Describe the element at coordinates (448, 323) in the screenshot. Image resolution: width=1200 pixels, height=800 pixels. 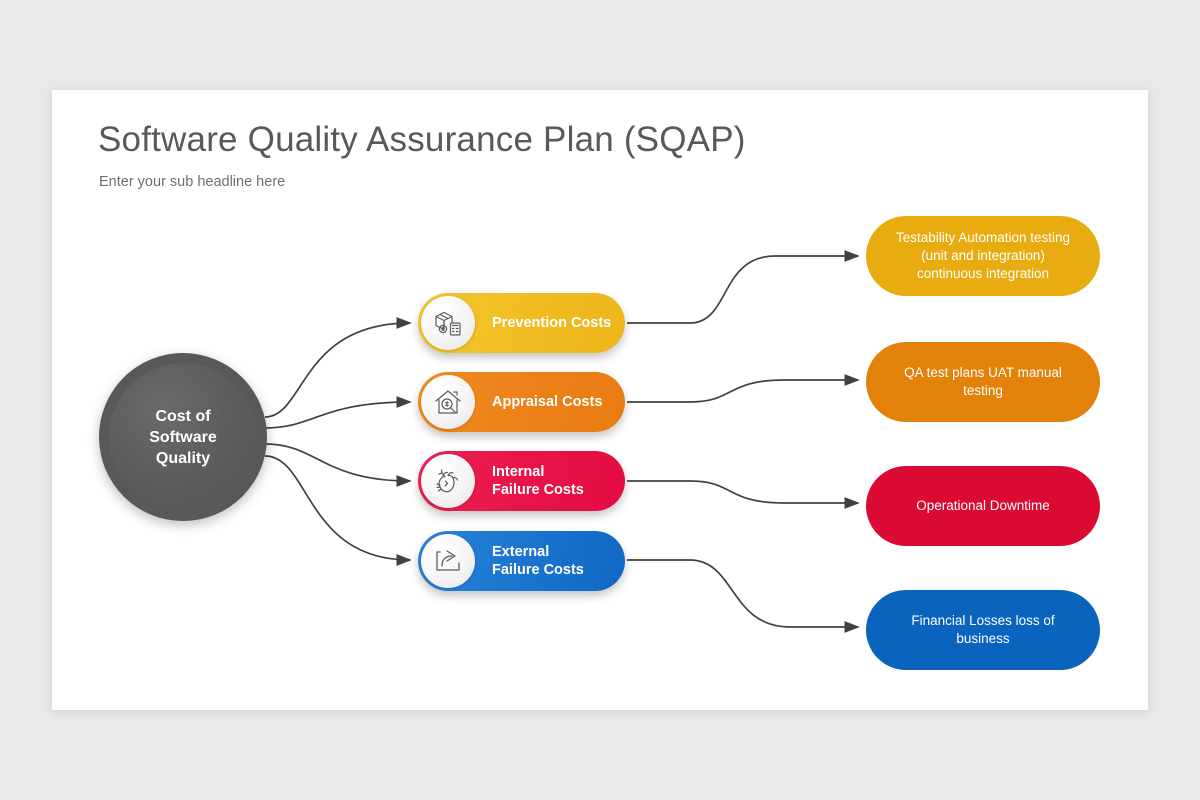
I see `package-calculator-icon` at that location.